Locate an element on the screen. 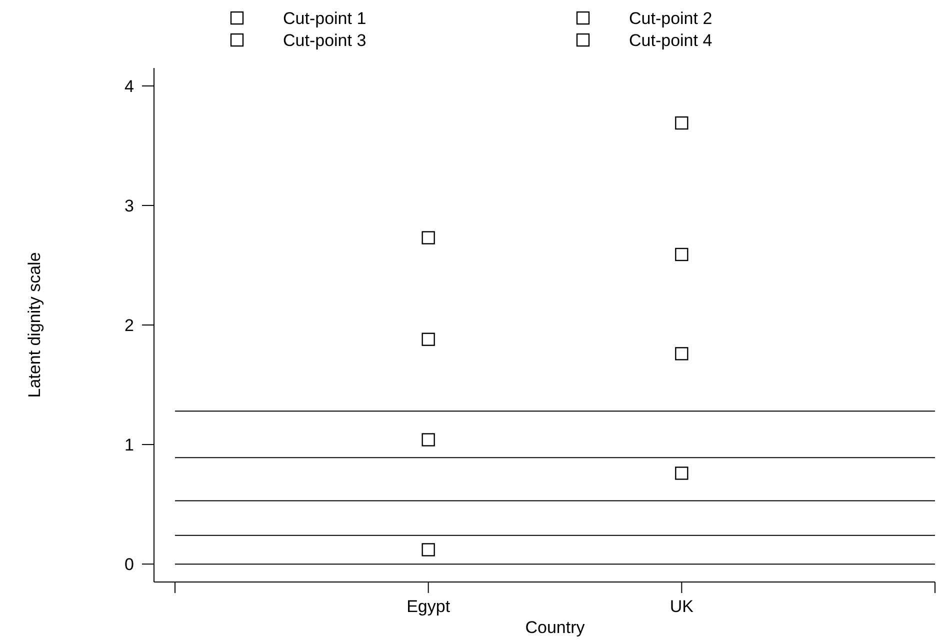  legend-label: Cut-point 1 is located at coordinates (324, 18).